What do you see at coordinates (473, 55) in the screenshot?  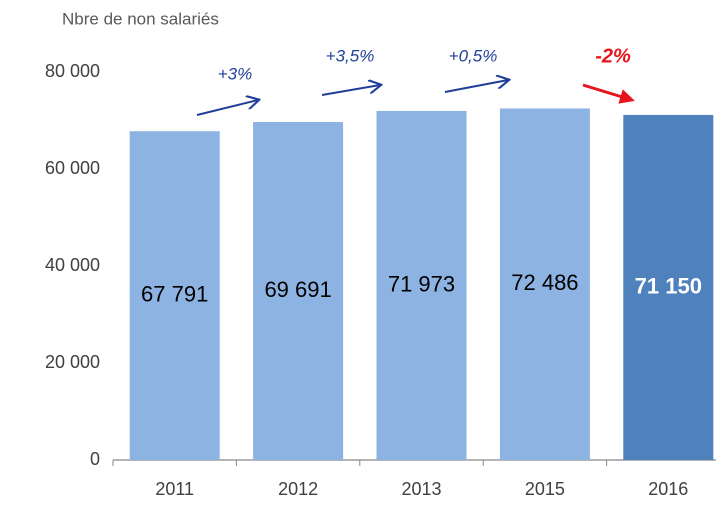 I see `annotation: +0,5%` at bounding box center [473, 55].